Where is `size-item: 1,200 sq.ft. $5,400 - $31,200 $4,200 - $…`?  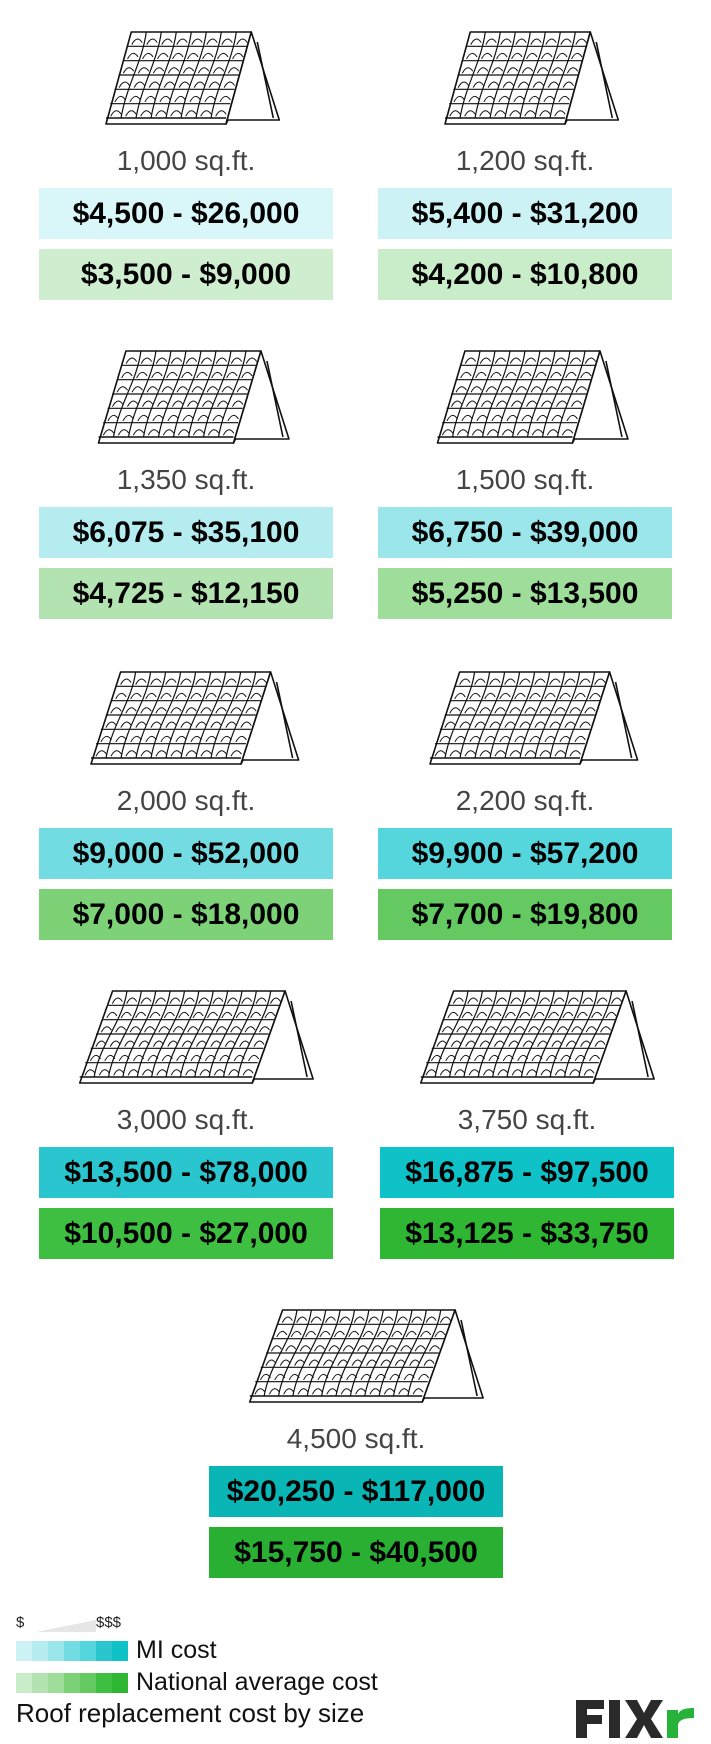
size-item: 1,200 sq.ft. $5,400 - $31,200 $4,200 - $… is located at coordinates (525, 157).